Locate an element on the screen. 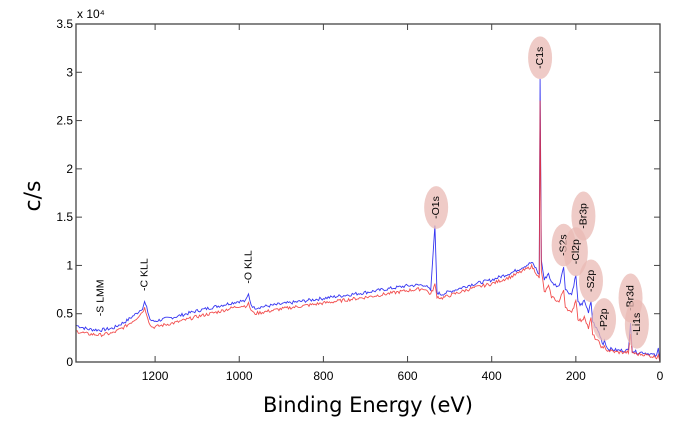 The height and width of the screenshot is (430, 698). peak-label: -Br3p is located at coordinates (583, 216).